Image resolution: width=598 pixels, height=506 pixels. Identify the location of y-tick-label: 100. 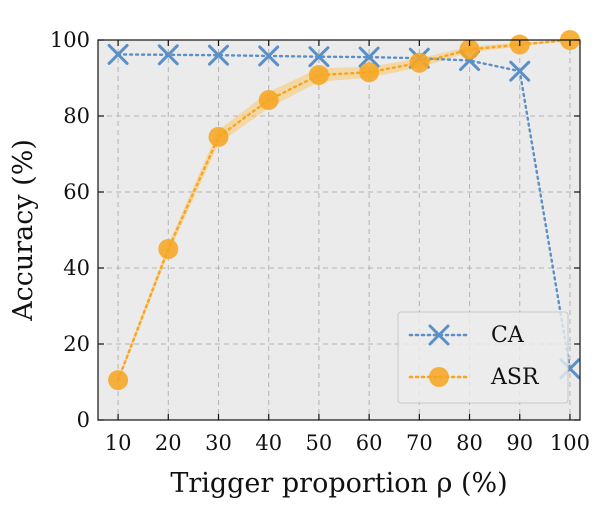
(70, 40).